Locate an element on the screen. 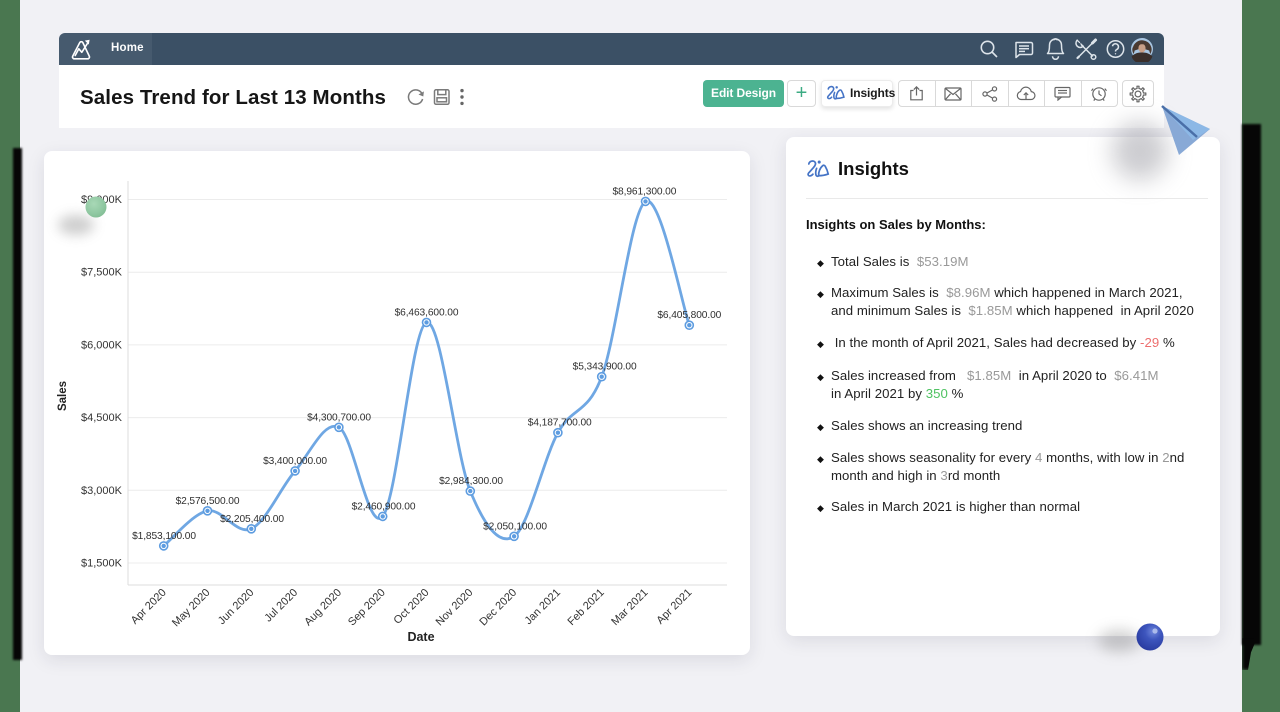 The width and height of the screenshot is (1280, 712). svg-text: Jul 2020 is located at coordinates (281, 606).